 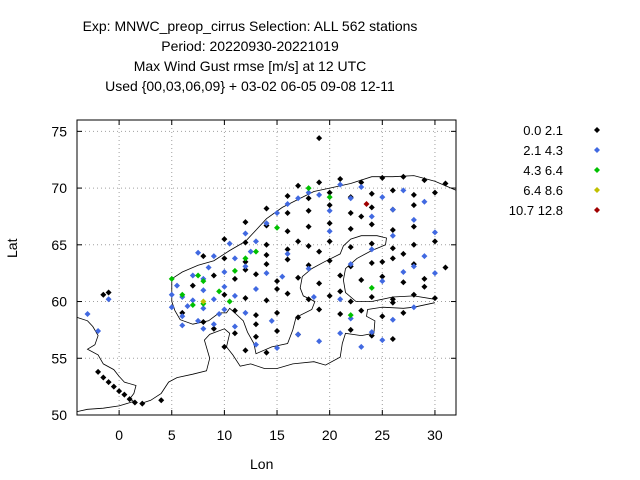 What do you see at coordinates (330, 435) in the screenshot?
I see `x-tick-label: 20` at bounding box center [330, 435].